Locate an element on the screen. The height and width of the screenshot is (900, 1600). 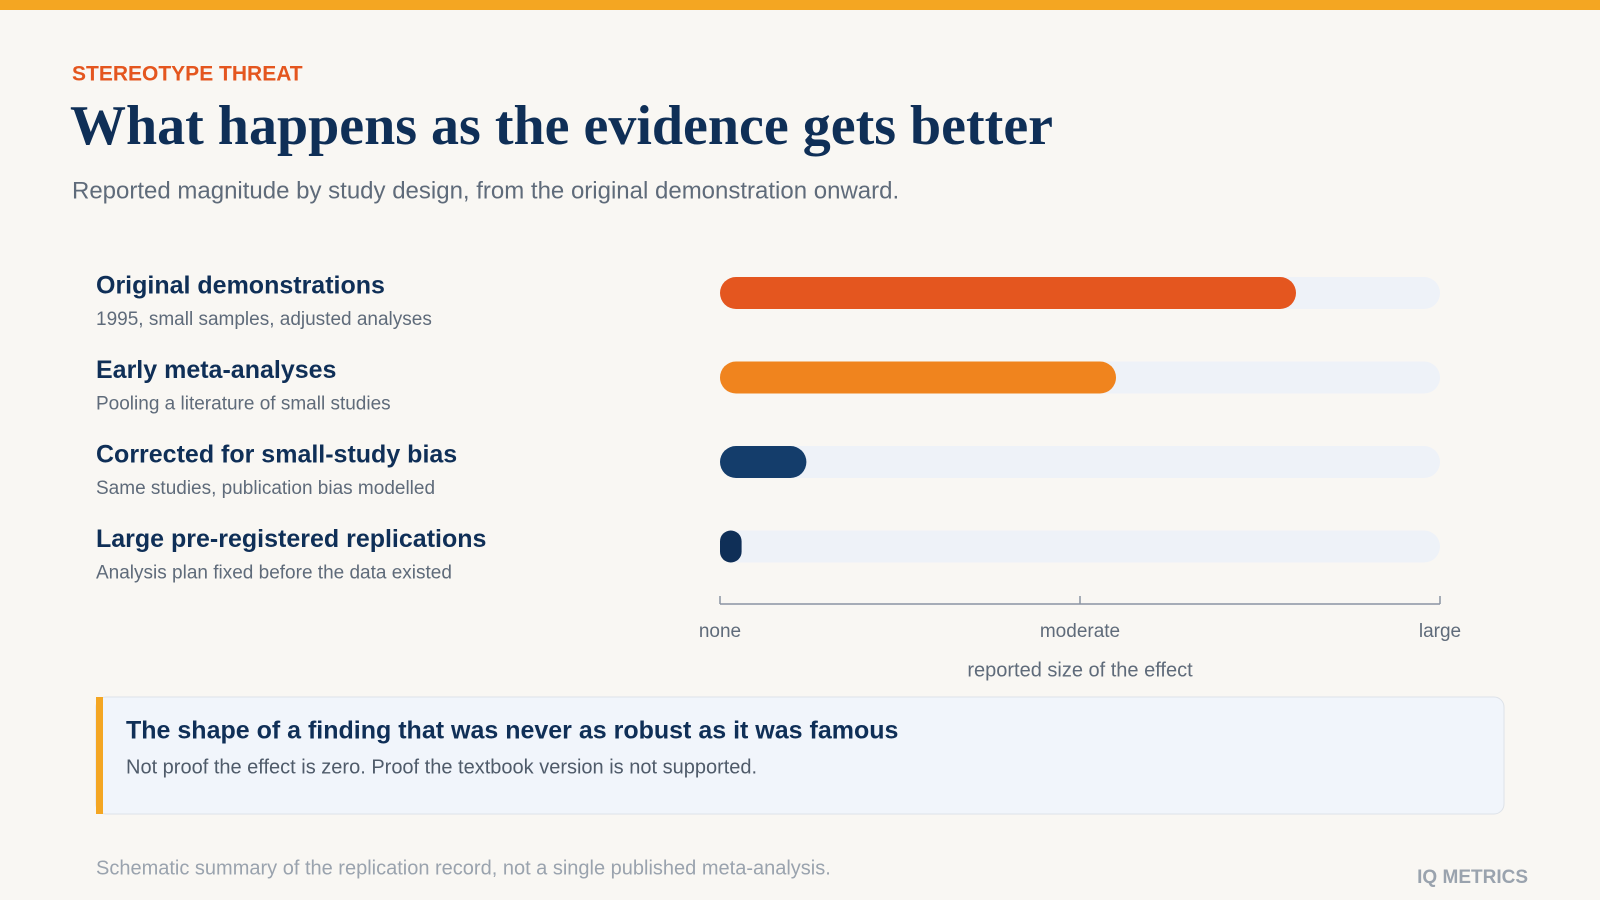
x-tick-label: large is located at coordinates (1440, 631).